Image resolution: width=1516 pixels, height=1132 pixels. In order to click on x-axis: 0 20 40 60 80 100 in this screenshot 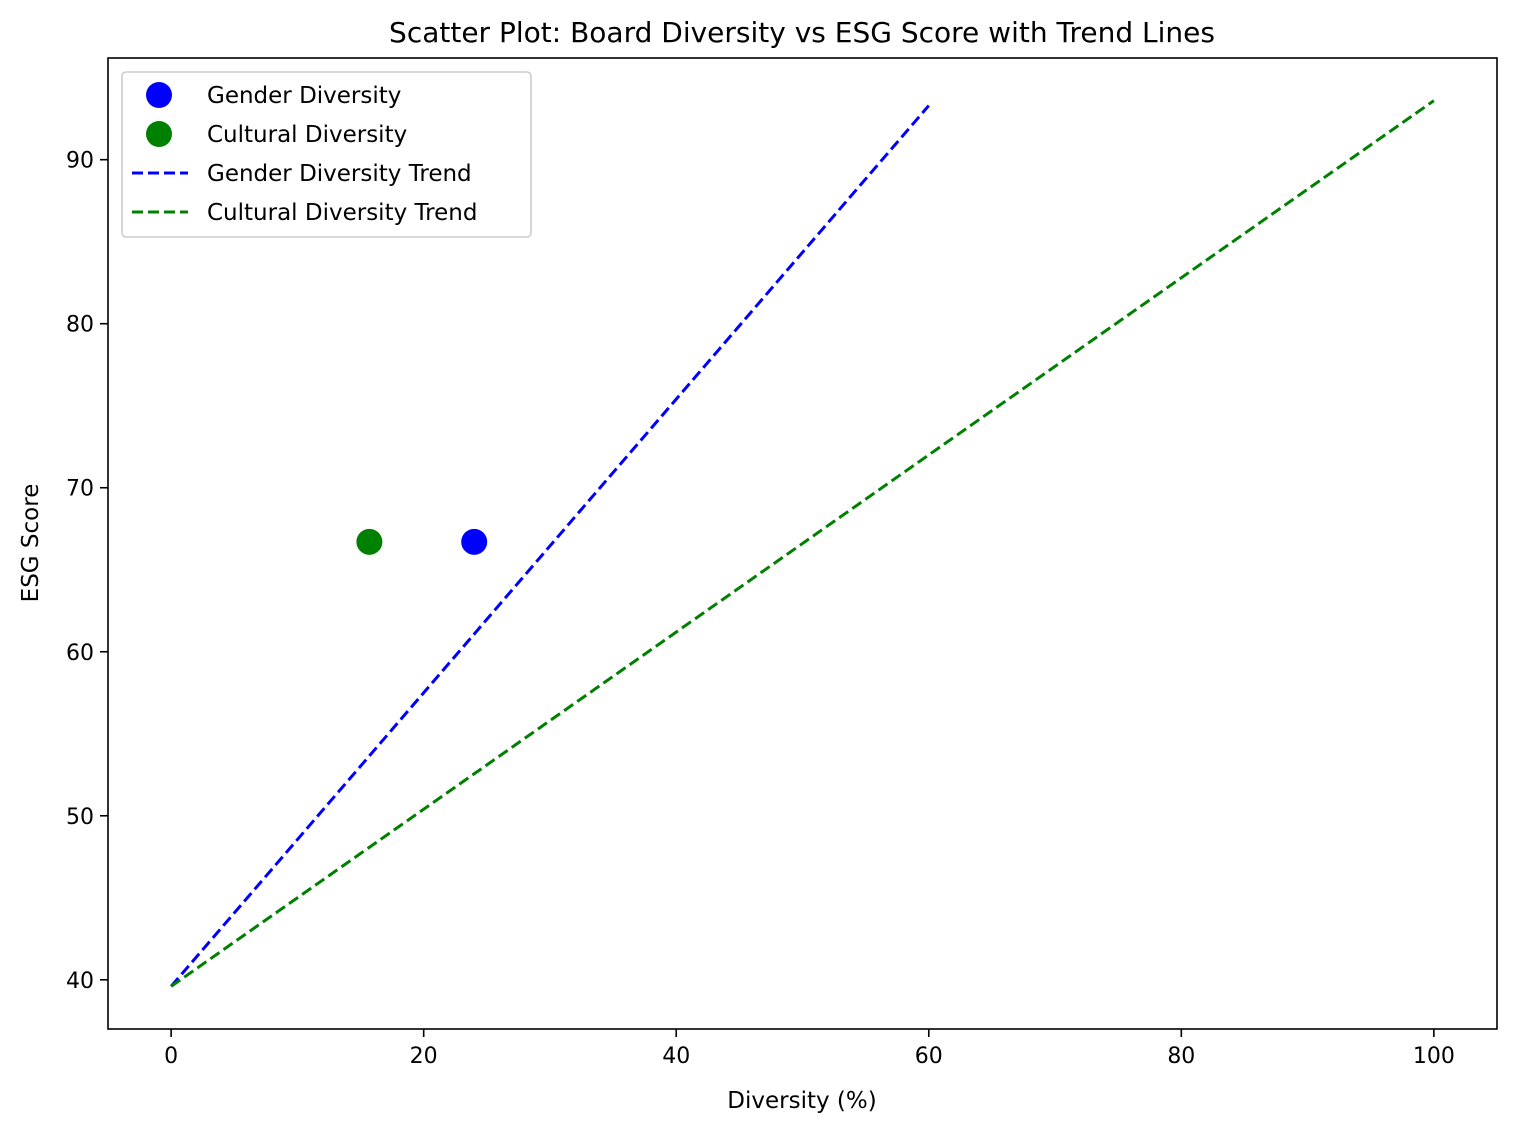, I will do `click(809, 1049)`.